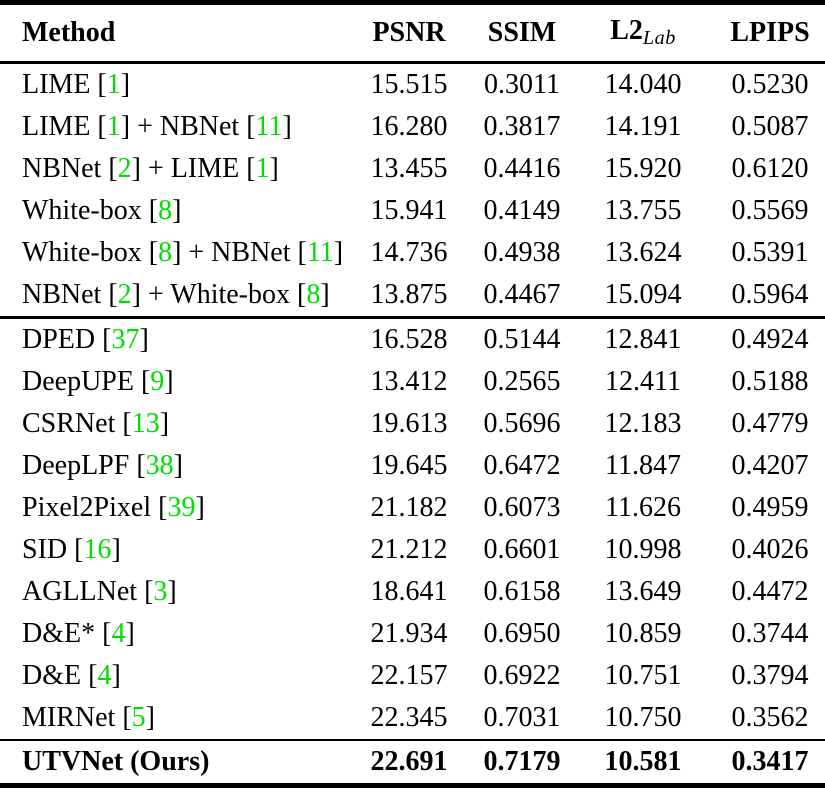 This screenshot has height=792, width=825. I want to click on psnr-cell: 13.455, so click(409, 168).